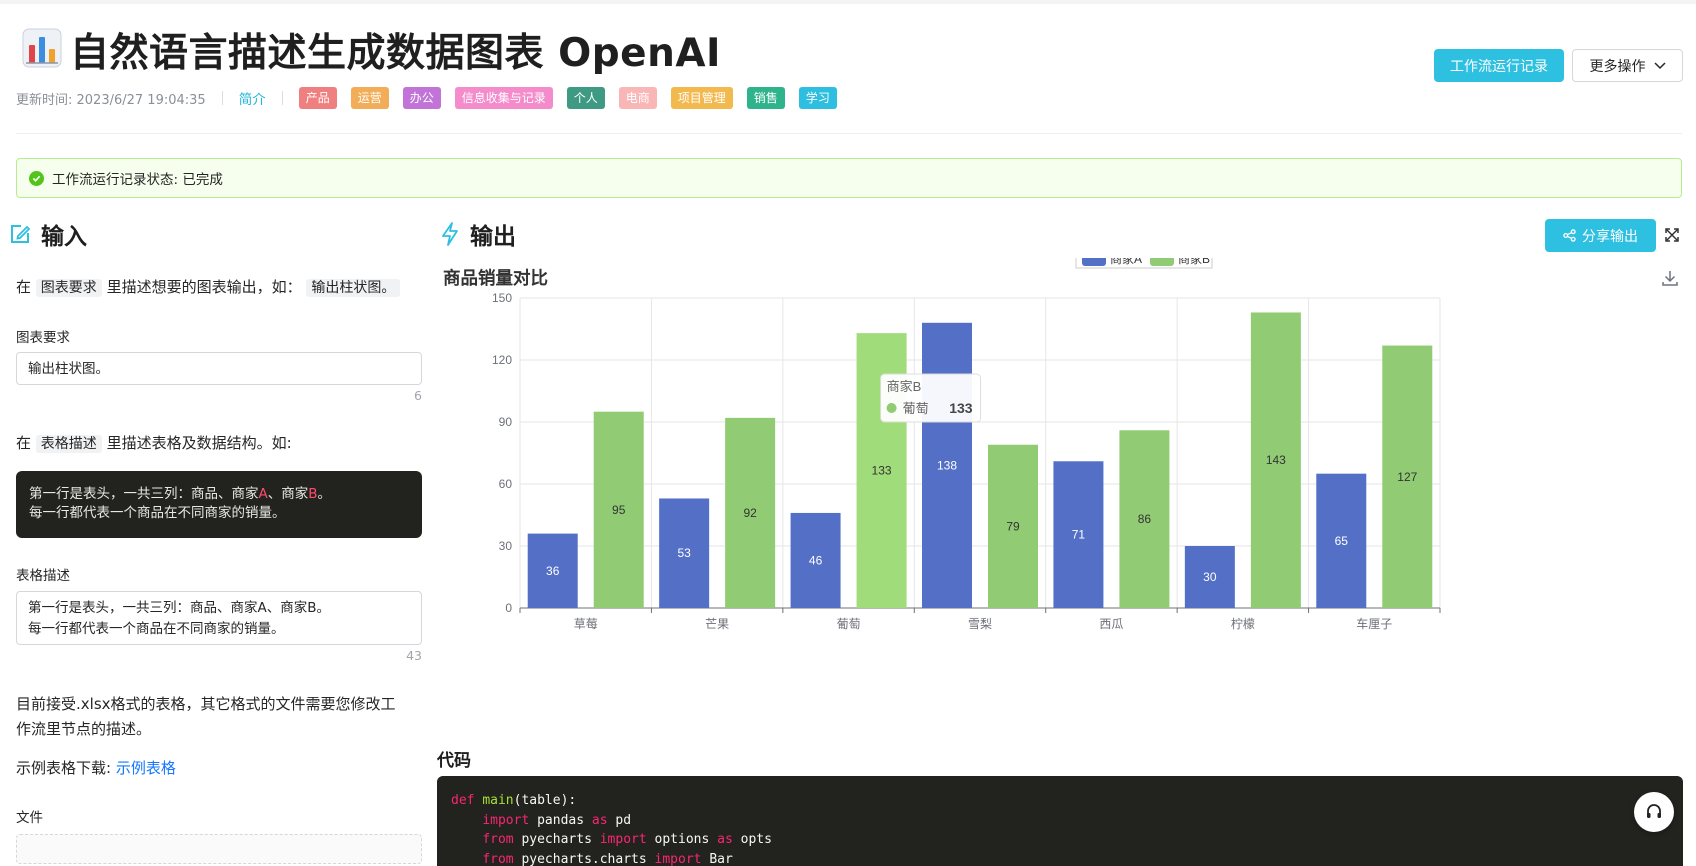 This screenshot has width=1696, height=866. What do you see at coordinates (318, 98) in the screenshot?
I see `tag-badge: 产品` at bounding box center [318, 98].